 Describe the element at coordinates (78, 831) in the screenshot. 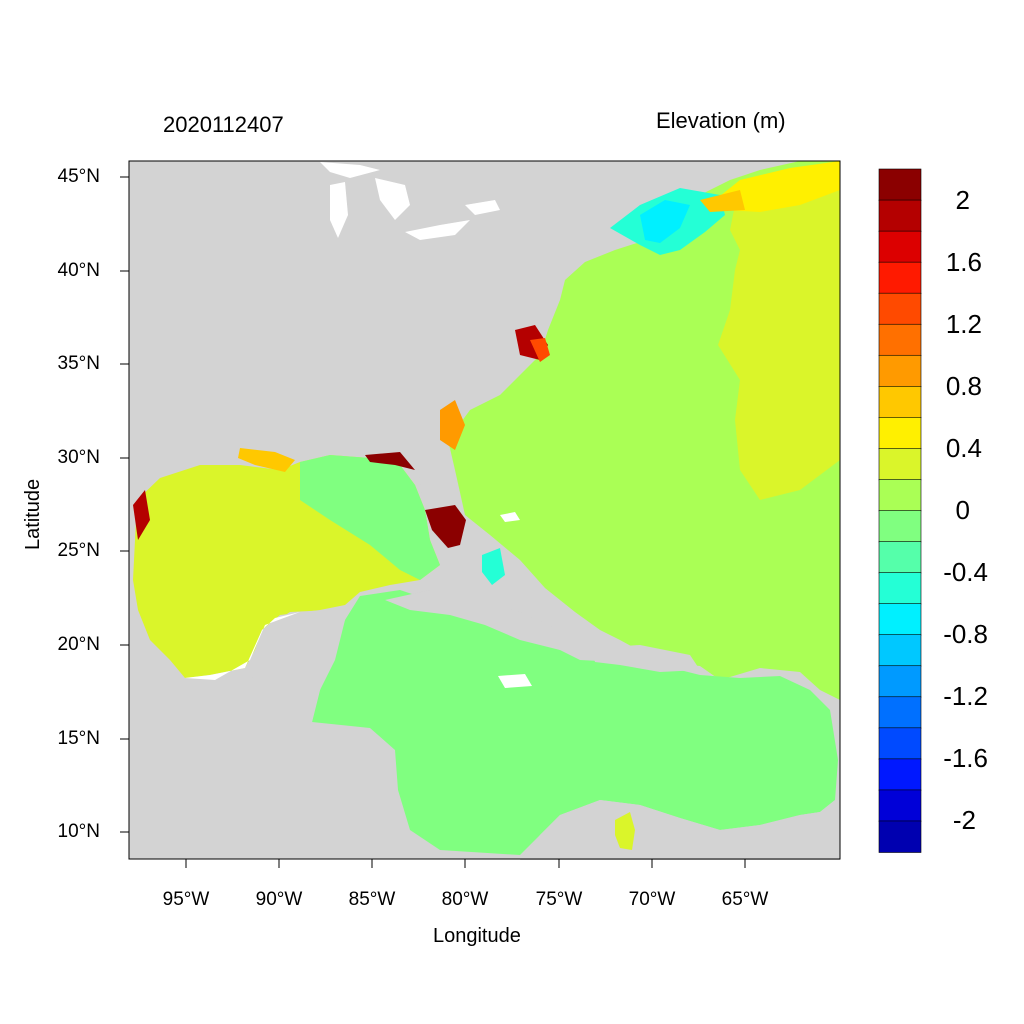

I see `y-tick-label: 10°N` at that location.